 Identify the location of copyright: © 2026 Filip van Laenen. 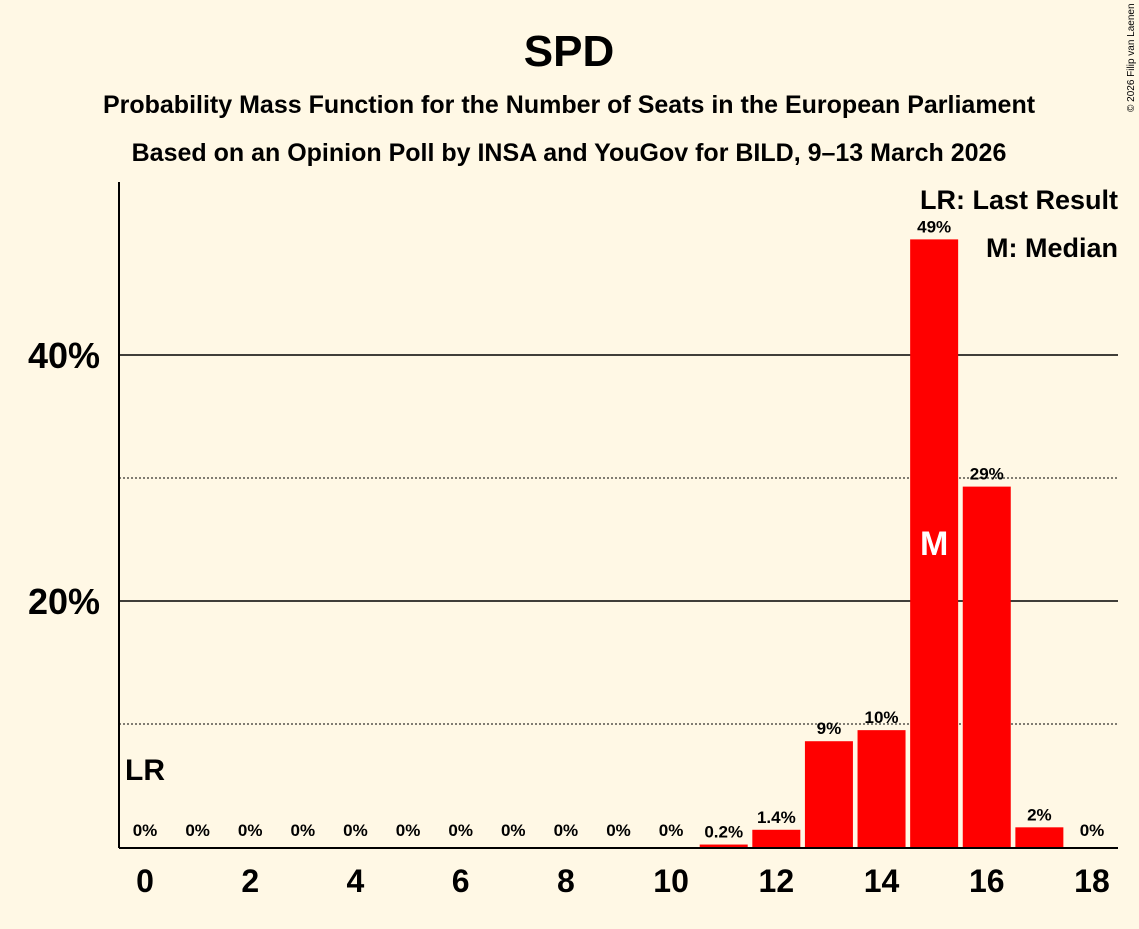
(1131, 57).